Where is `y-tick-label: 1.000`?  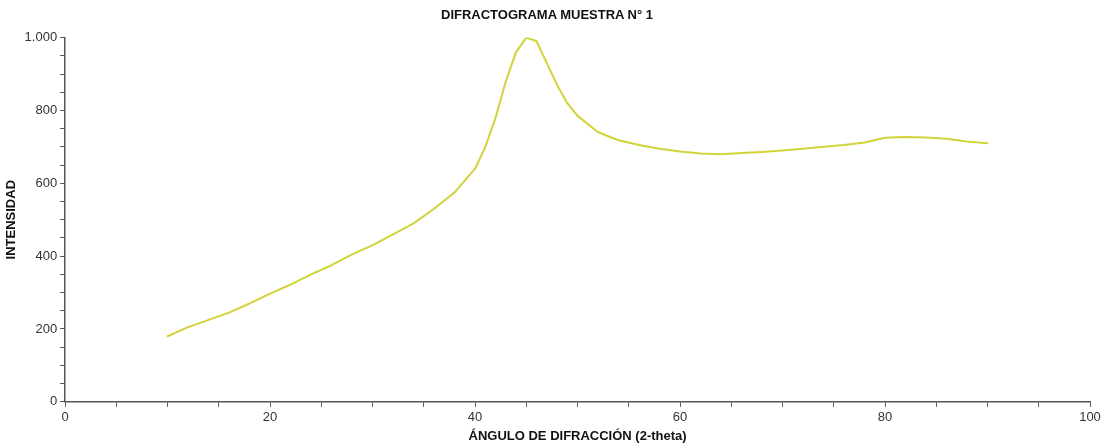
y-tick-label: 1.000 is located at coordinates (41, 37).